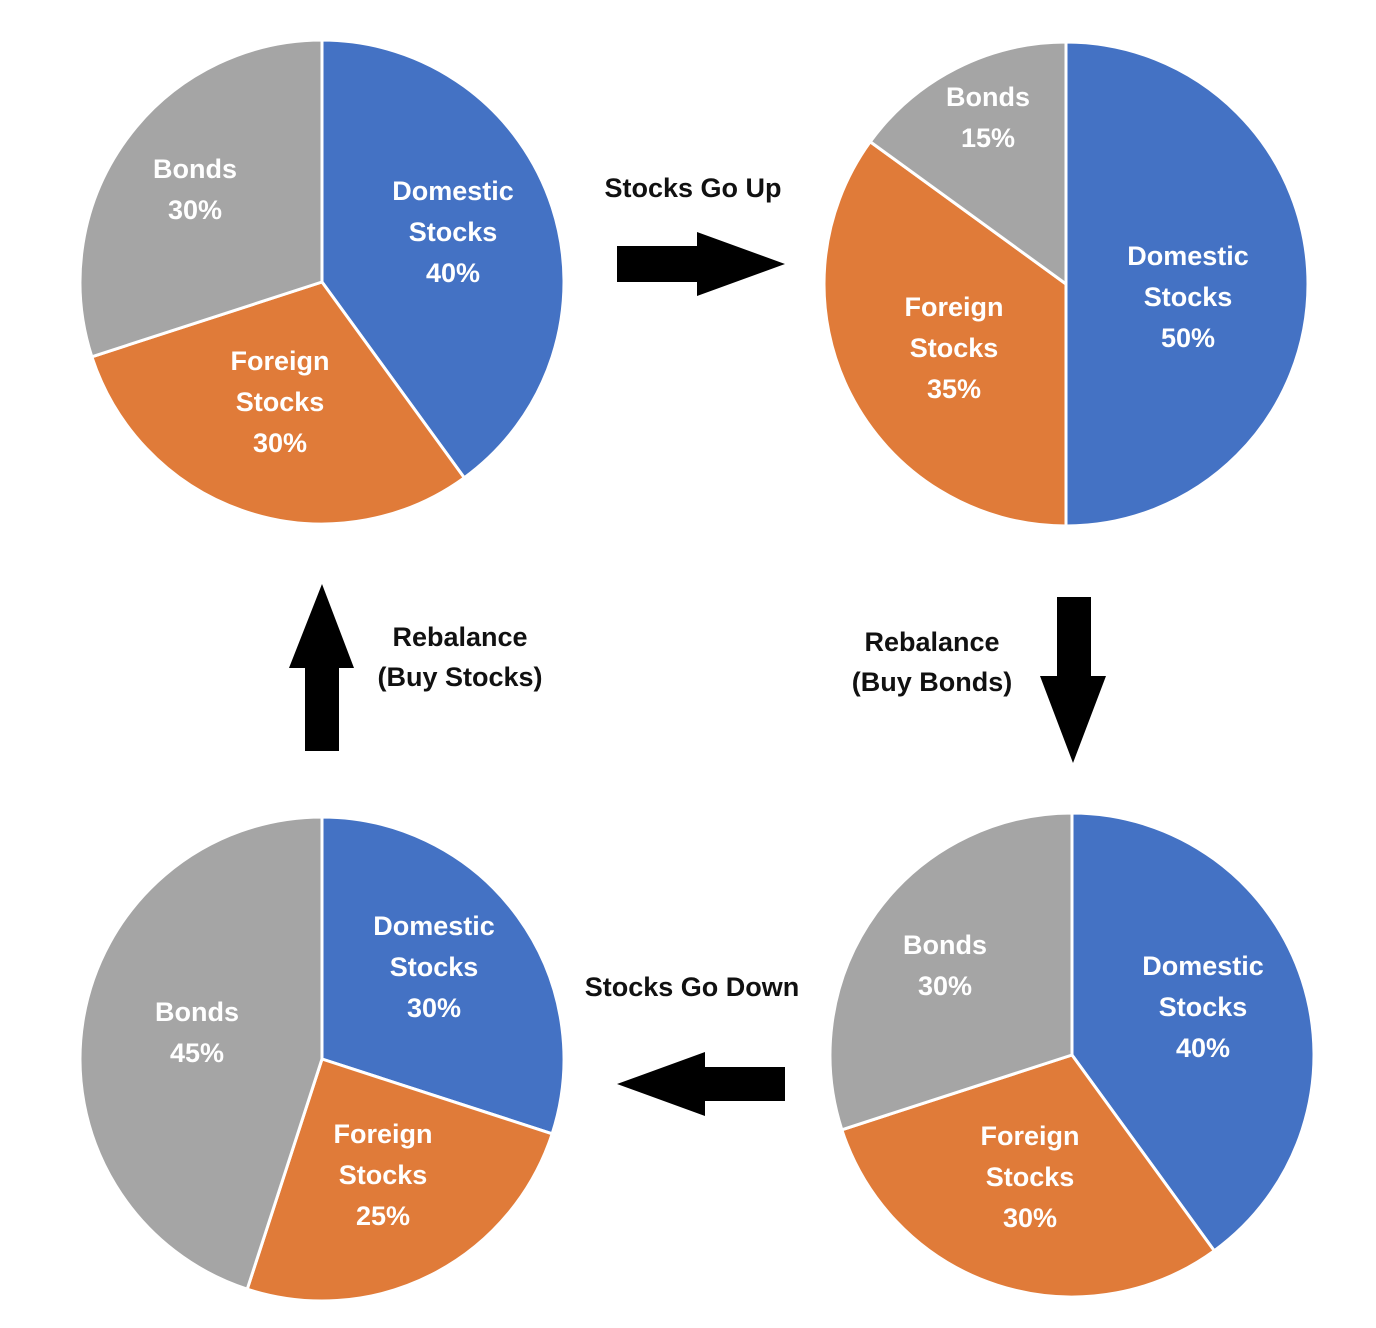 The height and width of the screenshot is (1328, 1376). Describe the element at coordinates (1188, 338) in the screenshot. I see `slice-label-line: 50%` at that location.